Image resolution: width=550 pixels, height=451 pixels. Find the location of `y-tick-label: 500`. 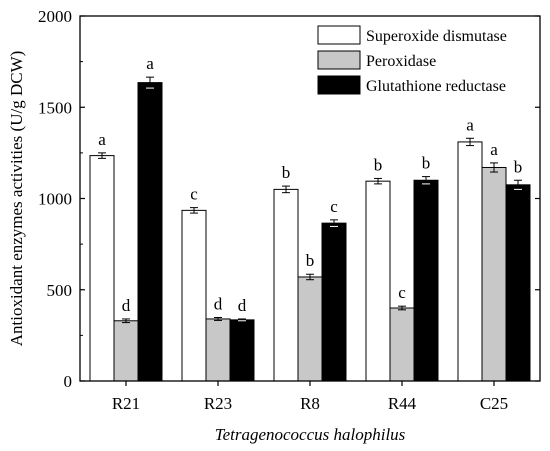

y-tick-label: 500 is located at coordinates (60, 290).